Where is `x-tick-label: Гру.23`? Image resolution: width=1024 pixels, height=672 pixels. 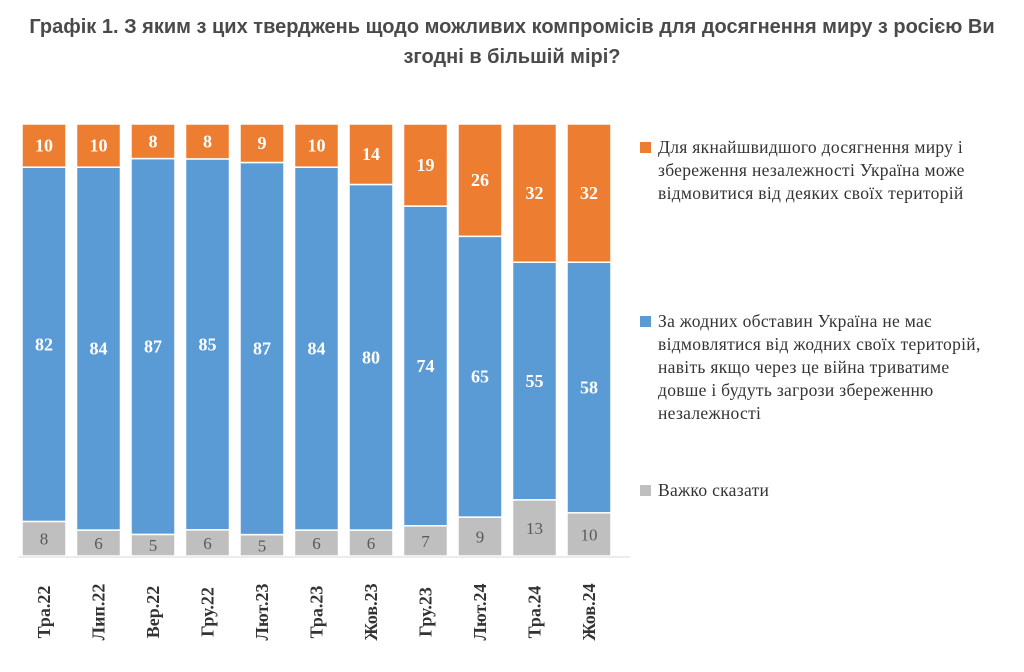 x-tick-label: Гру.23 is located at coordinates (426, 612).